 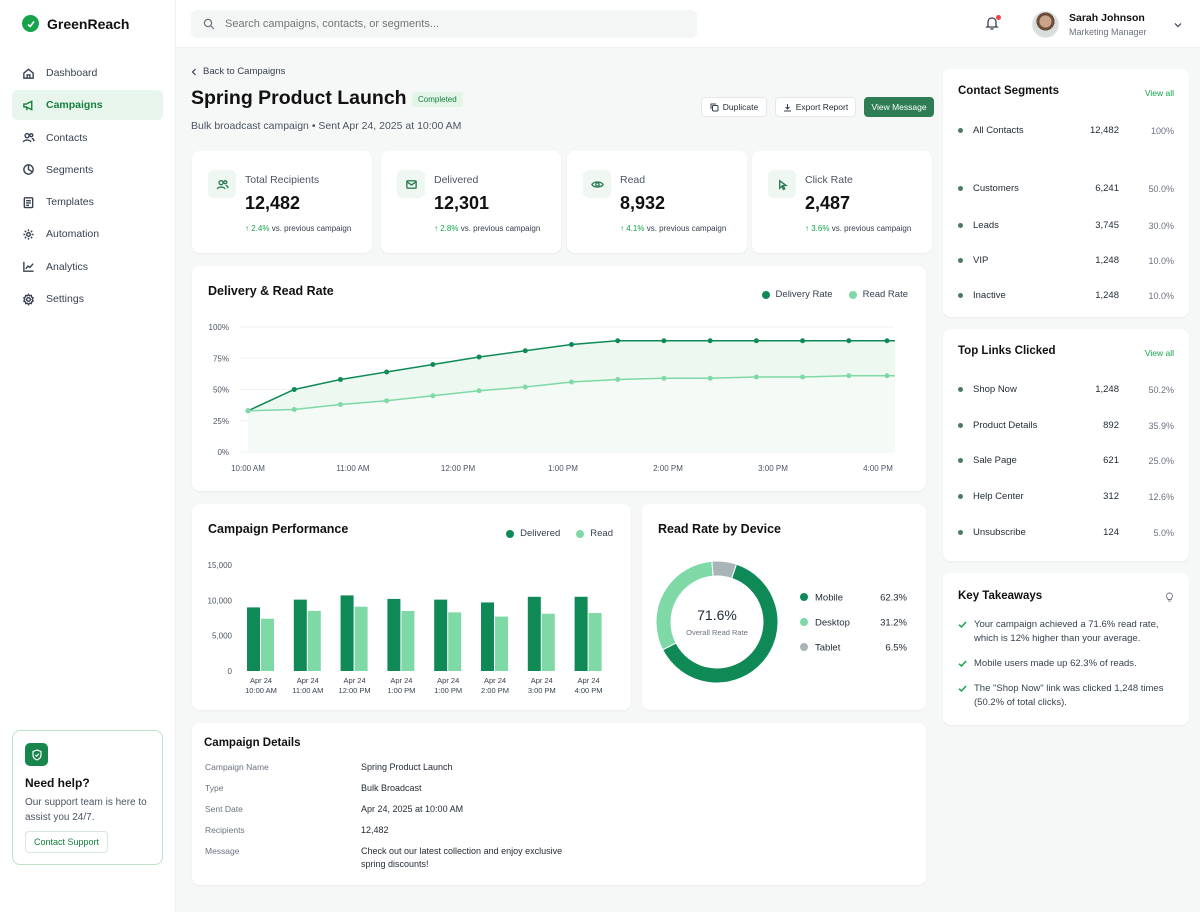 What do you see at coordinates (815, 107) in the screenshot?
I see `export-report-button: Export Report` at bounding box center [815, 107].